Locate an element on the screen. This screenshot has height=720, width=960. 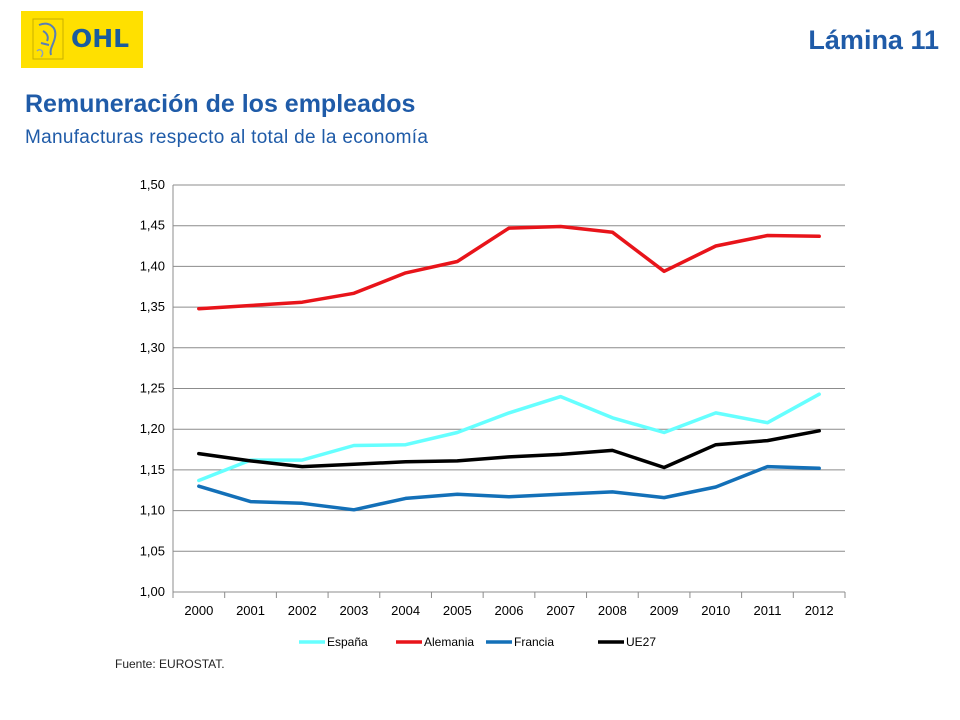
y-tick-label: 1,00 is located at coordinates (152, 591).